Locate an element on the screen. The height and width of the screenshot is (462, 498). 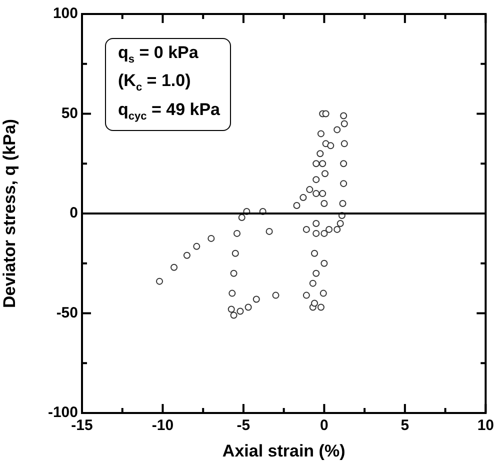
y-tick-label: 100 is located at coordinates (65, 13).